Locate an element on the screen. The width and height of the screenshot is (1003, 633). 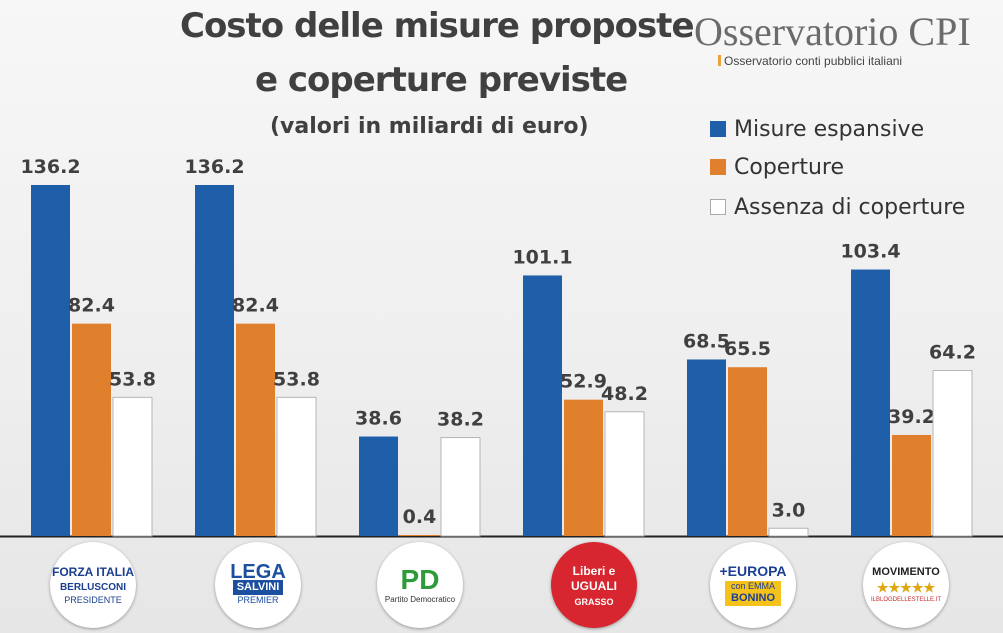
data-label-misure-2: 136.2 is located at coordinates (214, 167).